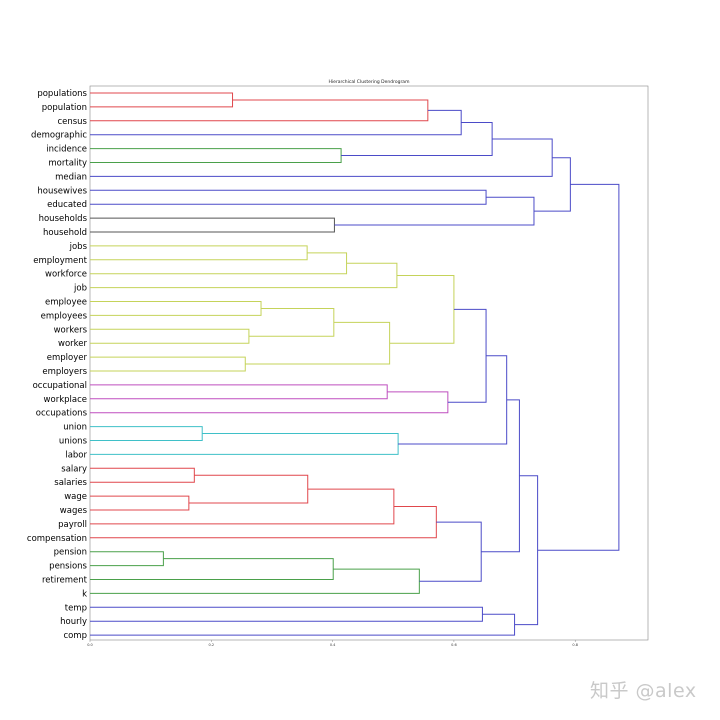  What do you see at coordinates (212, 225) in the screenshot?
I see `link-households-household` at bounding box center [212, 225].